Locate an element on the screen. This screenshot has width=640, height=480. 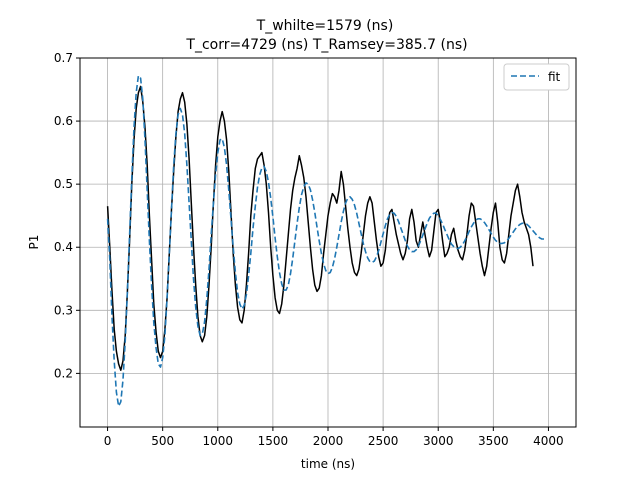
x-tick-label: 2500 is located at coordinates (383, 441).